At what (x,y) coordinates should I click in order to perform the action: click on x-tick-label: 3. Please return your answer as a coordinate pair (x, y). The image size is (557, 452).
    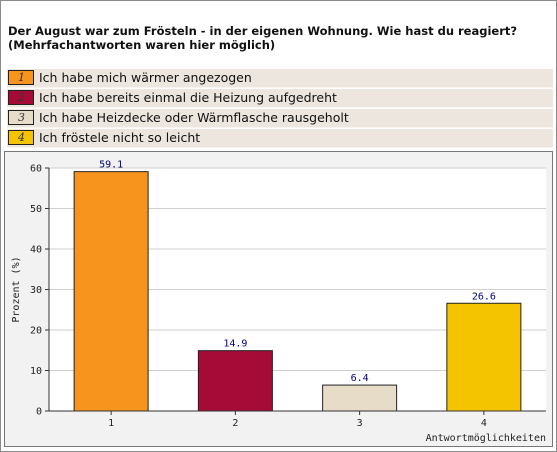
    Looking at the image, I should click on (360, 423).